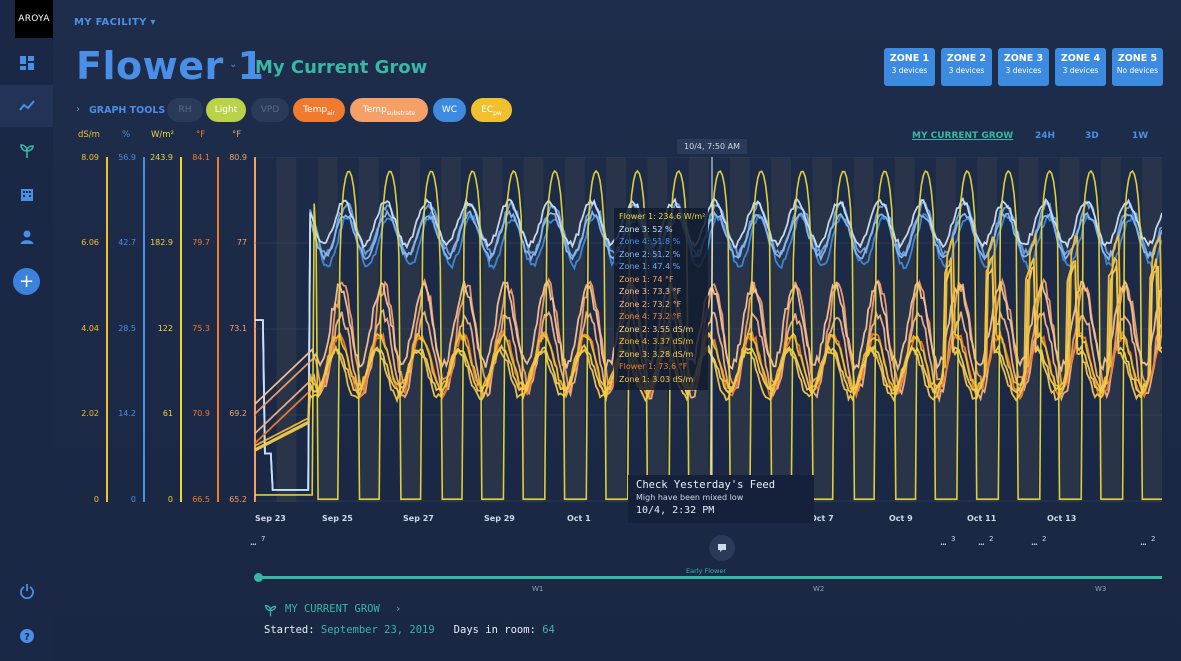 The width and height of the screenshot is (1181, 661). I want to click on range-current-grow: MY CURRENT GROW, so click(963, 136).